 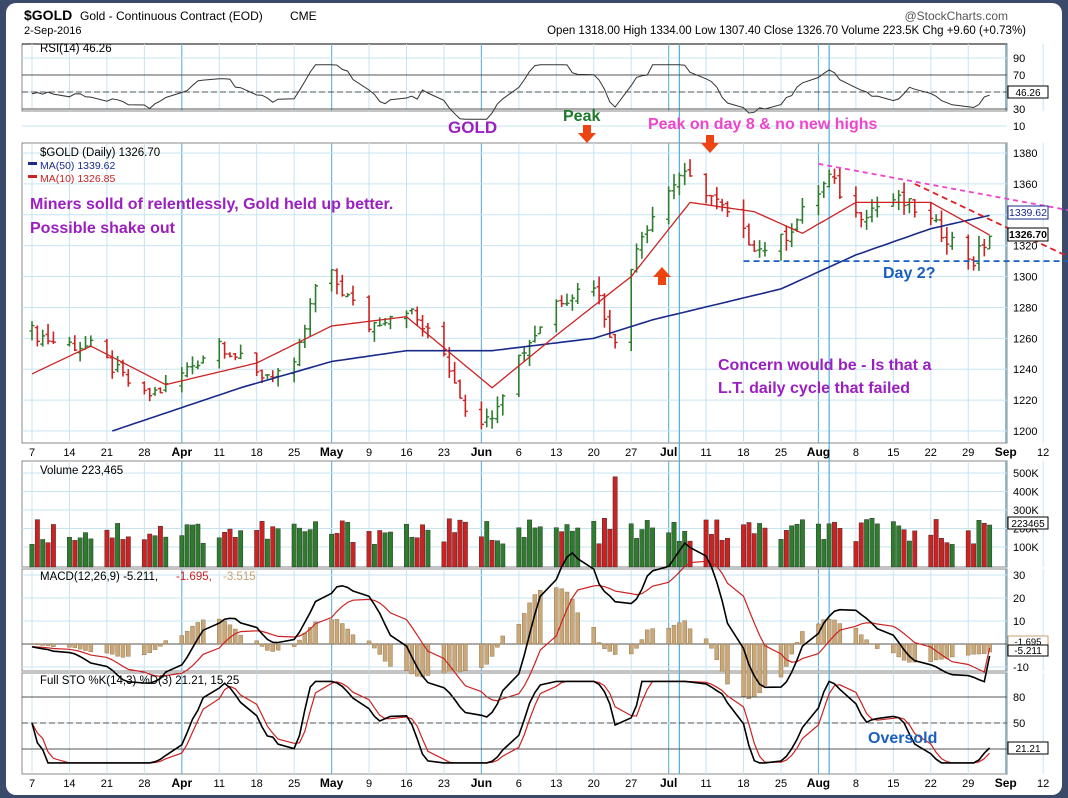 What do you see at coordinates (1025, 401) in the screenshot?
I see `price-tick: 1220` at bounding box center [1025, 401].